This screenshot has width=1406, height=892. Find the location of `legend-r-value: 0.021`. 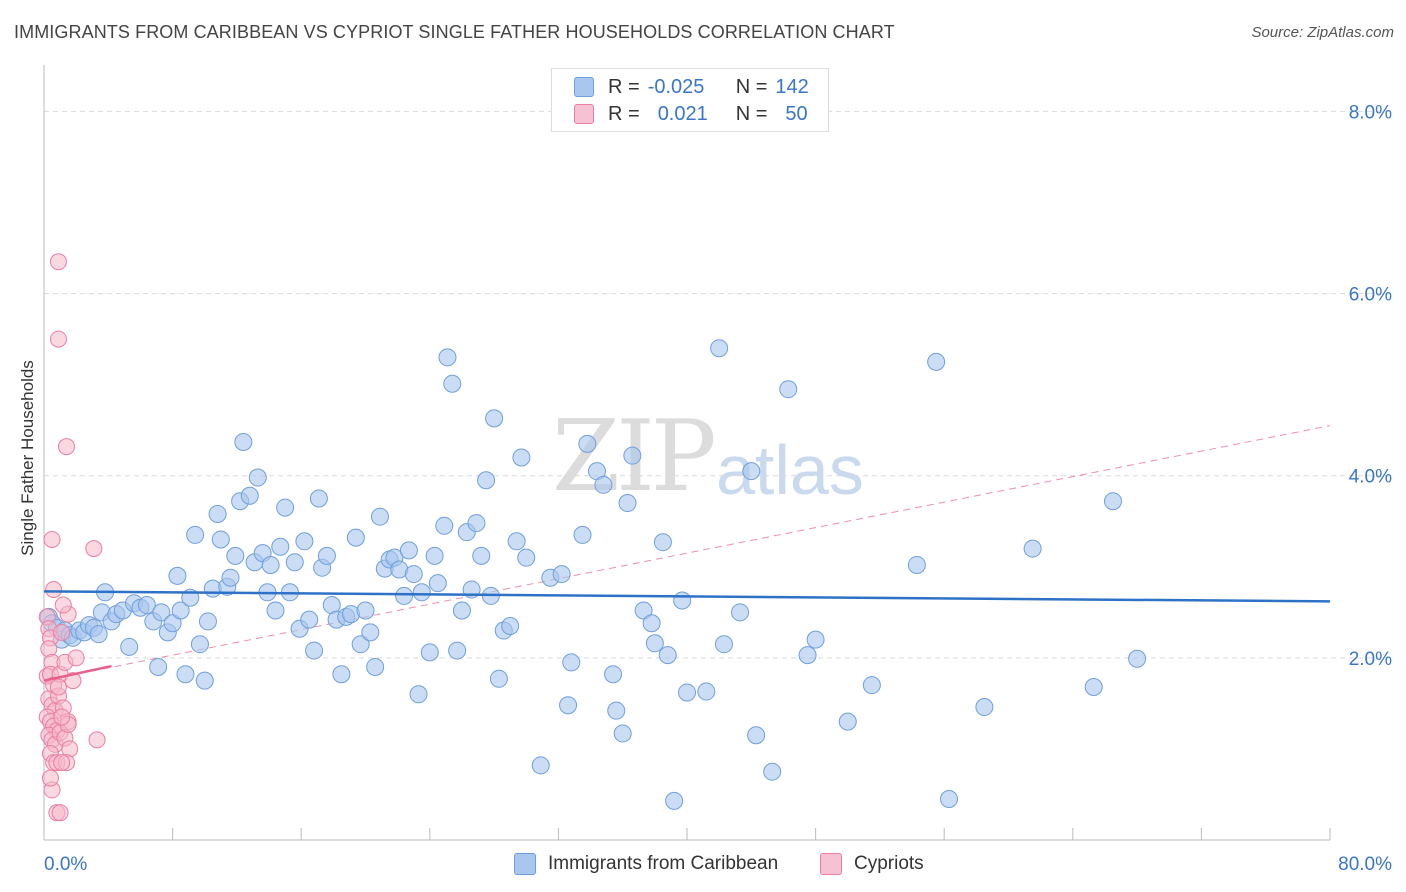

legend-r-value: 0.021 is located at coordinates (682, 113).